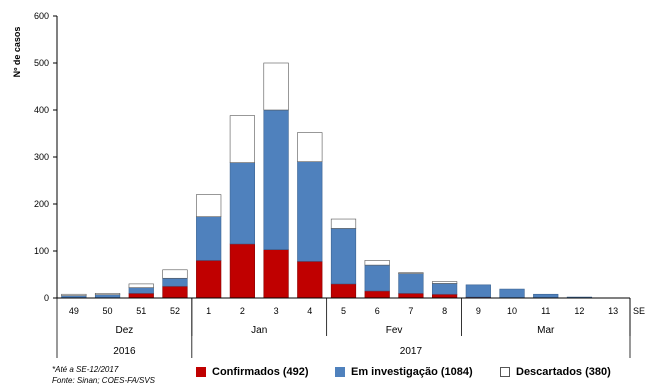 This screenshot has height=386, width=645. What do you see at coordinates (546, 330) in the screenshot?
I see `month-label: Mar` at bounding box center [546, 330].